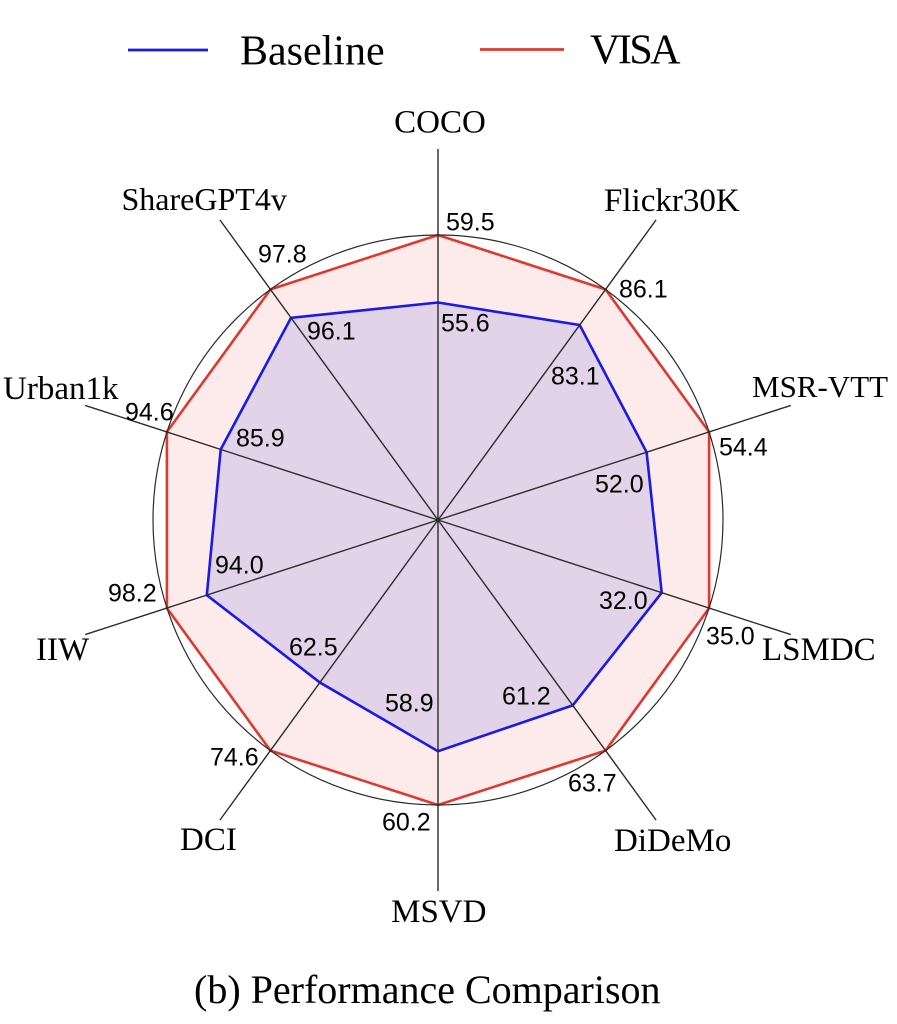 Image resolution: width=897 pixels, height=1024 pixels. What do you see at coordinates (623, 601) in the screenshot?
I see `svg-text: 32.0` at bounding box center [623, 601].